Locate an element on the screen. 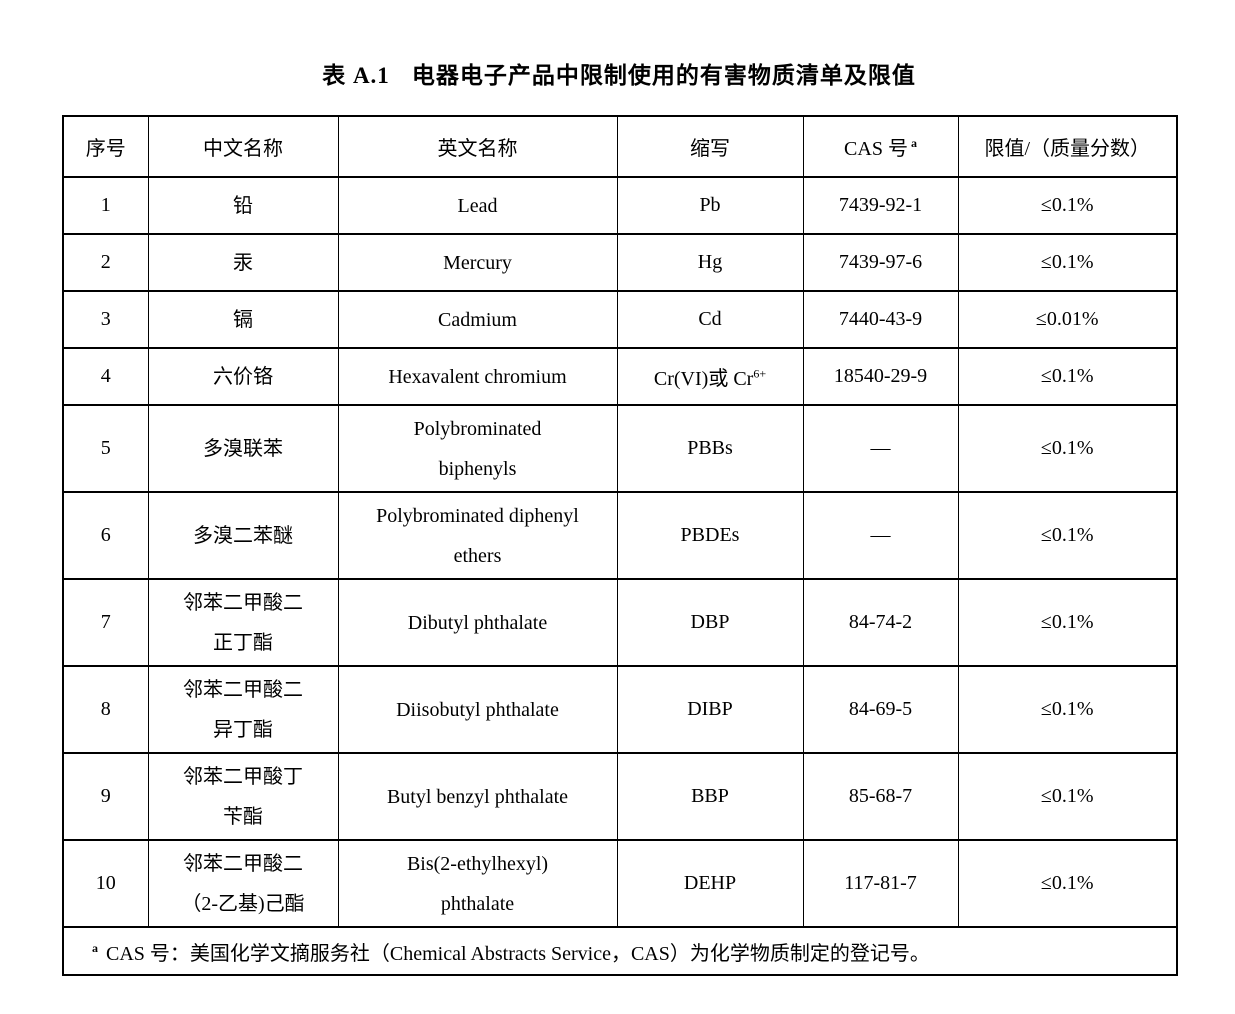 This screenshot has height=1014, width=1235. cell-english-name: Diisobutyl phthalate is located at coordinates (477, 709).